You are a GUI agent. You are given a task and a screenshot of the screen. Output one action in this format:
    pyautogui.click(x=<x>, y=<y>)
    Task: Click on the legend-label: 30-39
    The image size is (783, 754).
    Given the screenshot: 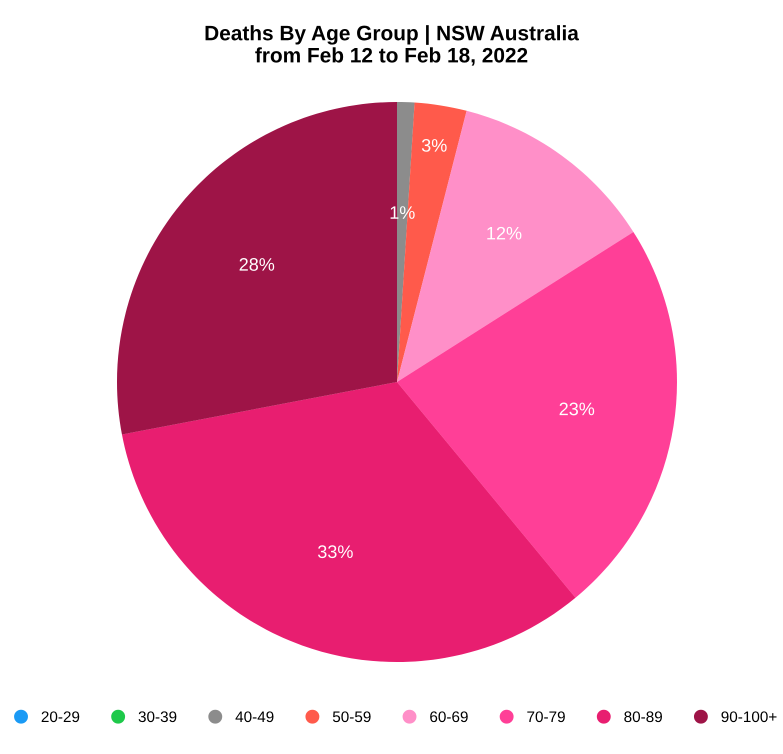 What is the action you would take?
    pyautogui.click(x=157, y=716)
    